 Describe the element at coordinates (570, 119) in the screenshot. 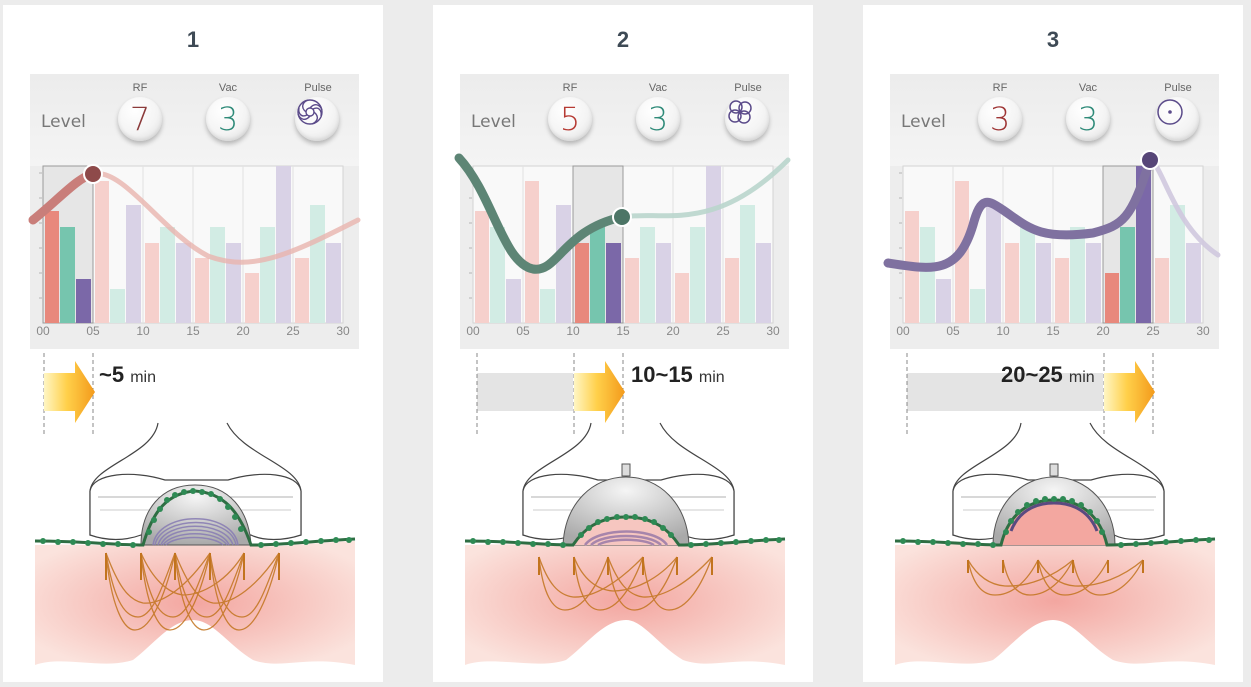

I see `rf-dial: 5` at that location.